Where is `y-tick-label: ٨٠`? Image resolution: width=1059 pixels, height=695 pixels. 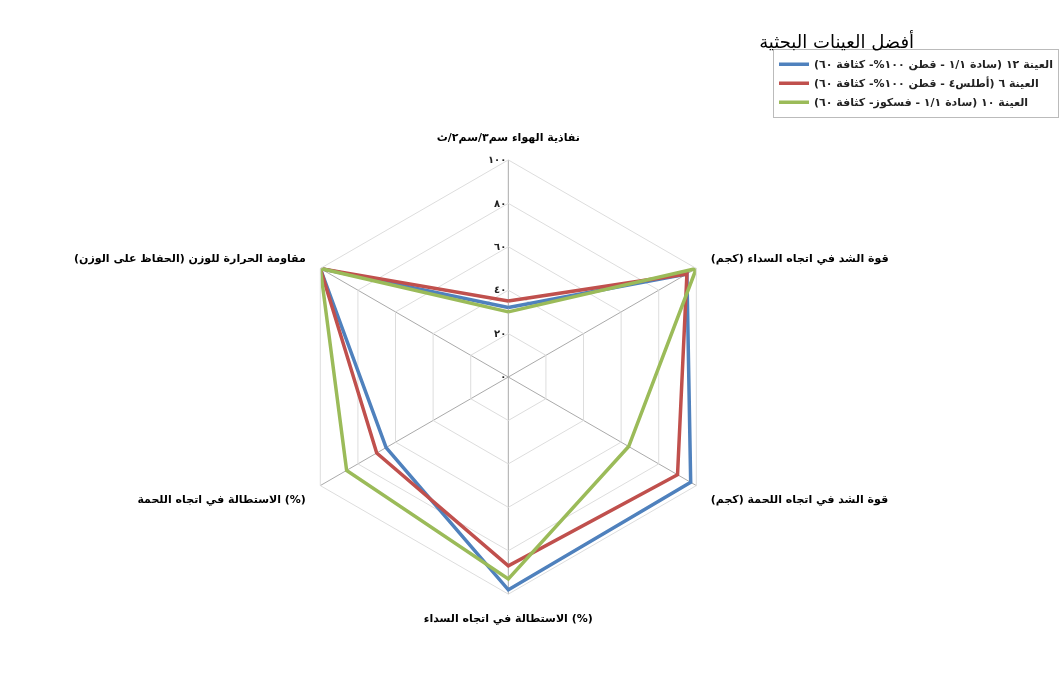 y-tick-label: ٨٠ is located at coordinates (500, 203).